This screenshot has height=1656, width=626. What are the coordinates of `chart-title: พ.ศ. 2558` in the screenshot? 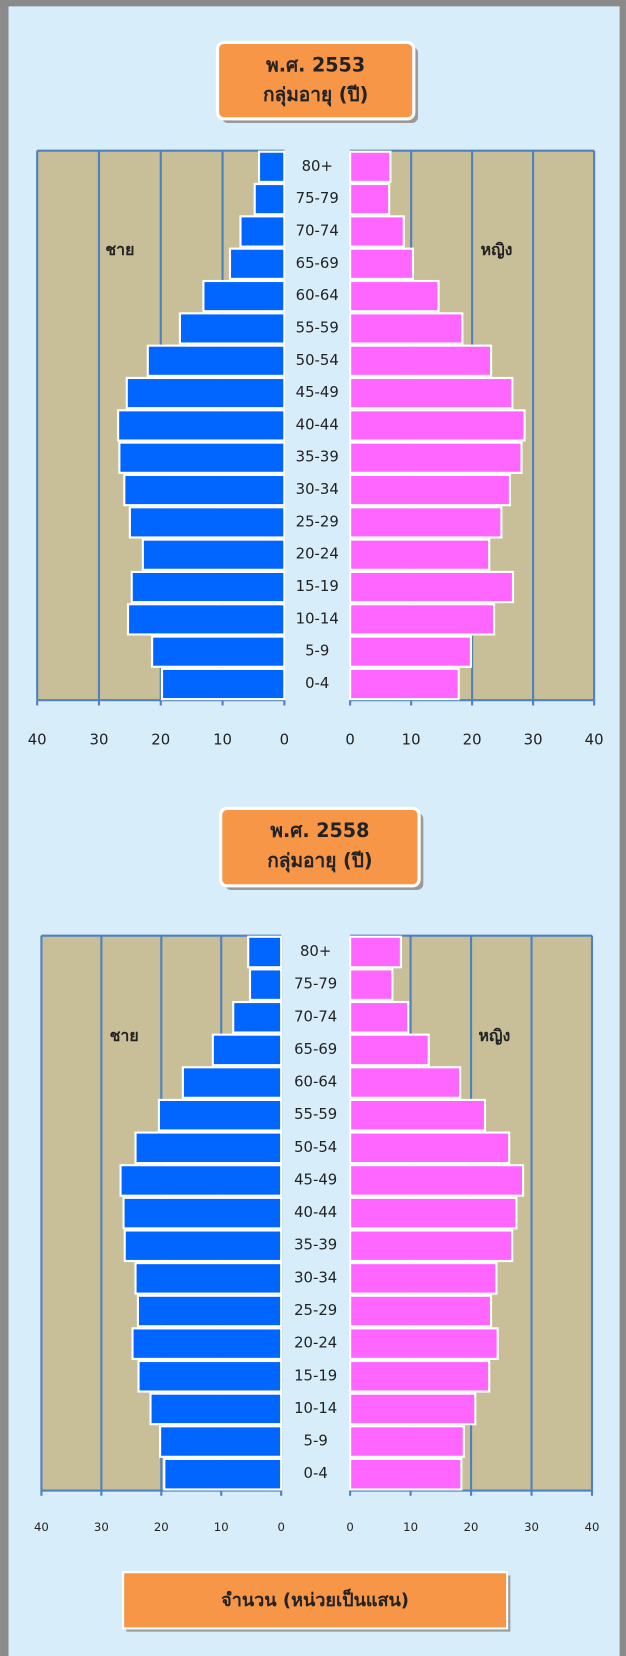 It's located at (319, 830).